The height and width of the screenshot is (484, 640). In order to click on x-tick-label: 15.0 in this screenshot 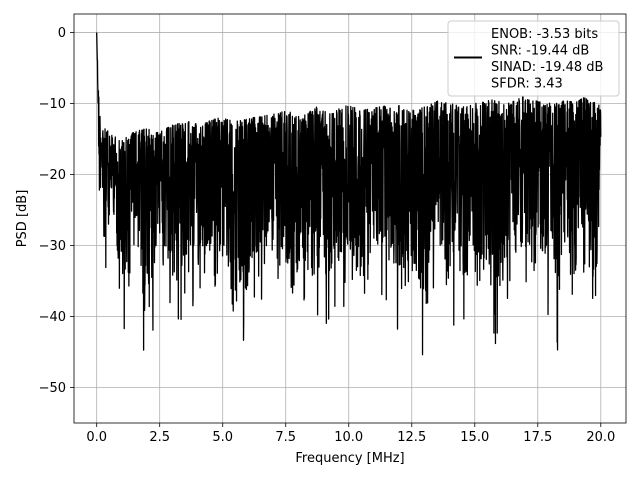, I will do `click(474, 437)`.